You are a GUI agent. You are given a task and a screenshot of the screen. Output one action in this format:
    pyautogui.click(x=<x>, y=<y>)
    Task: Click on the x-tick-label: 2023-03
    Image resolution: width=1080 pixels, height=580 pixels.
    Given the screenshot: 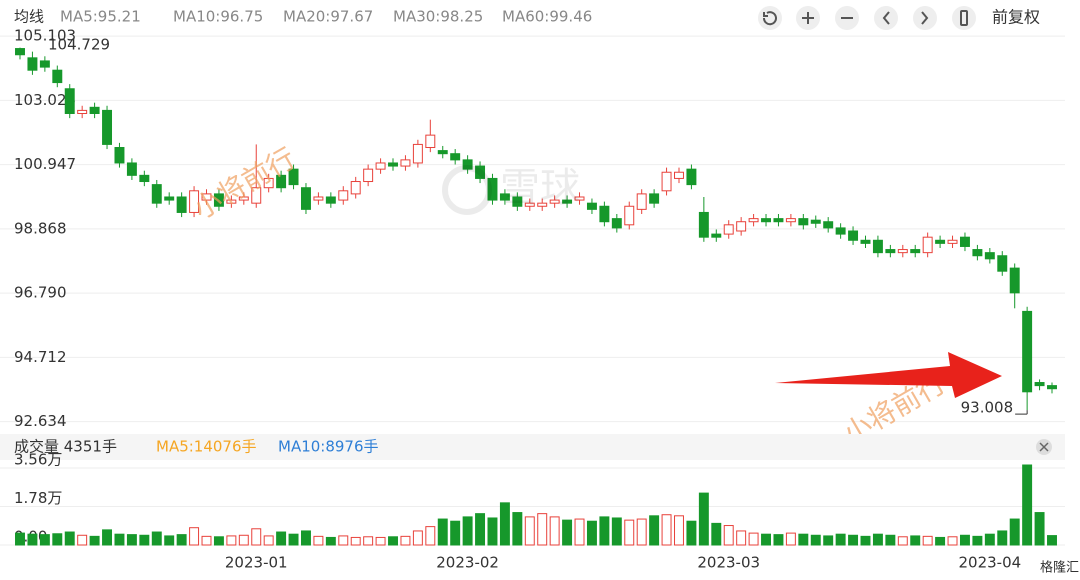 What is the action you would take?
    pyautogui.click(x=728, y=563)
    